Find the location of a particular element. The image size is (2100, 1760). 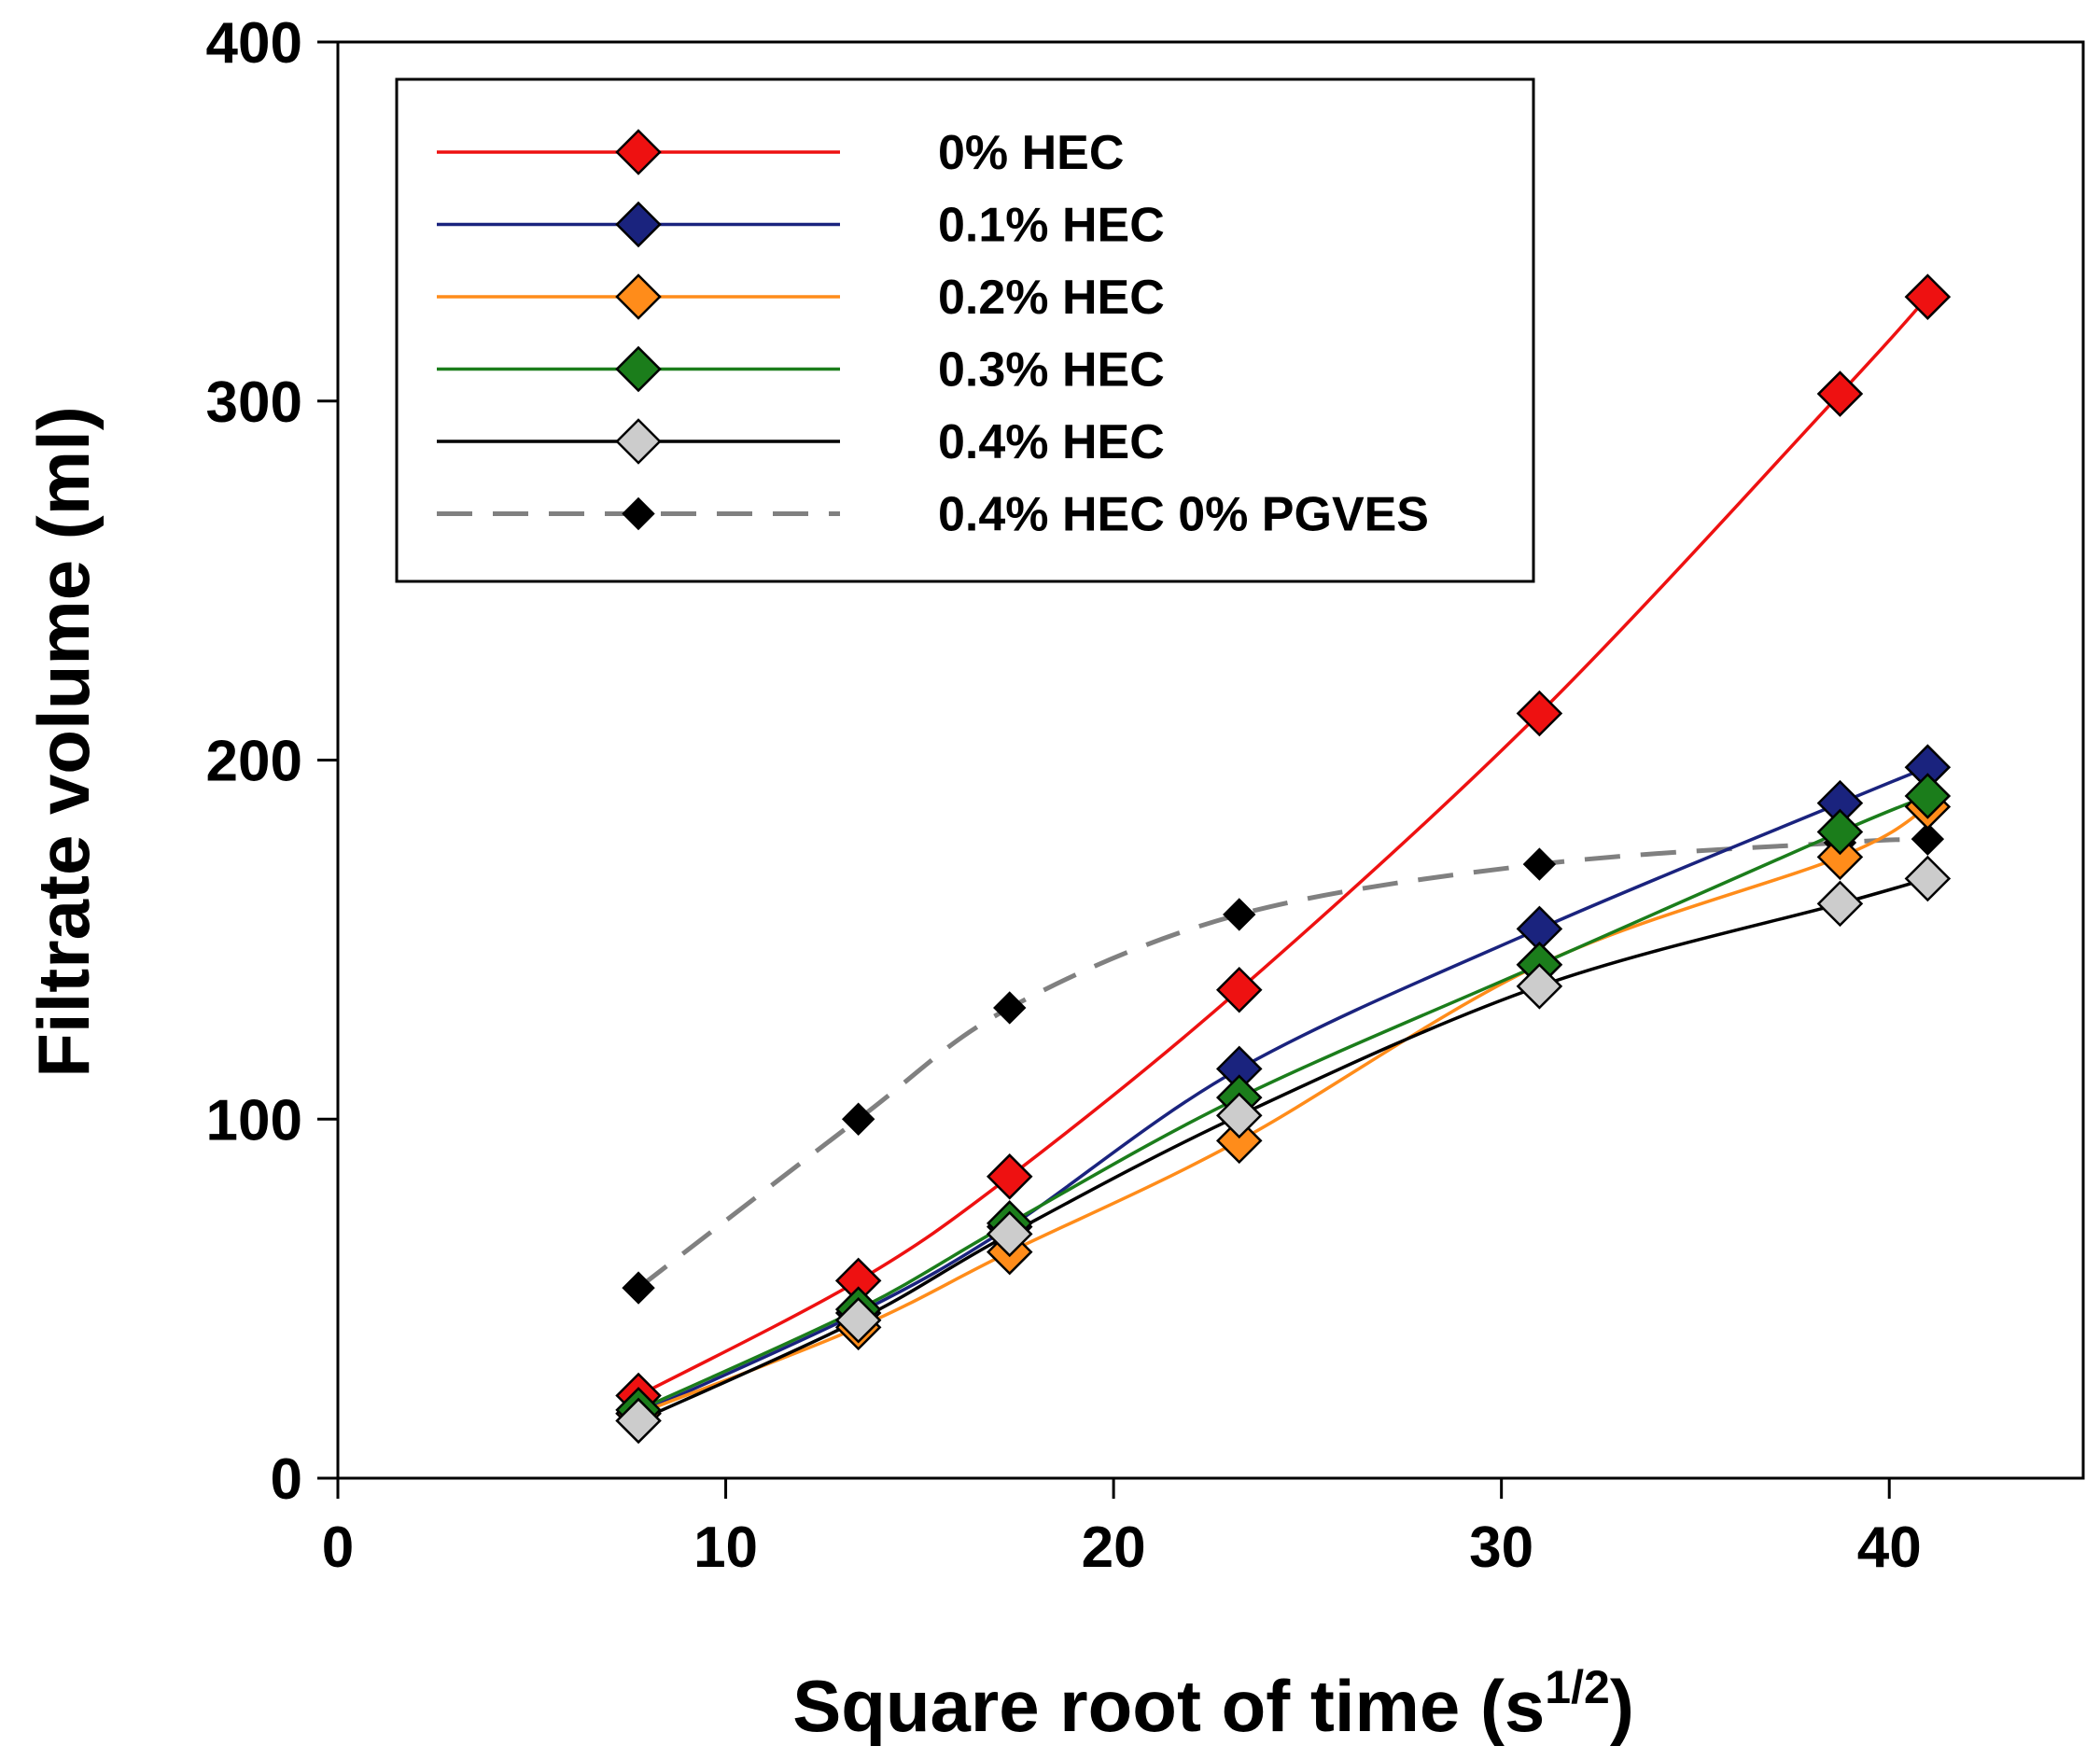

x-axis-title: Square root of time (s1/2) is located at coordinates (1213, 1704).